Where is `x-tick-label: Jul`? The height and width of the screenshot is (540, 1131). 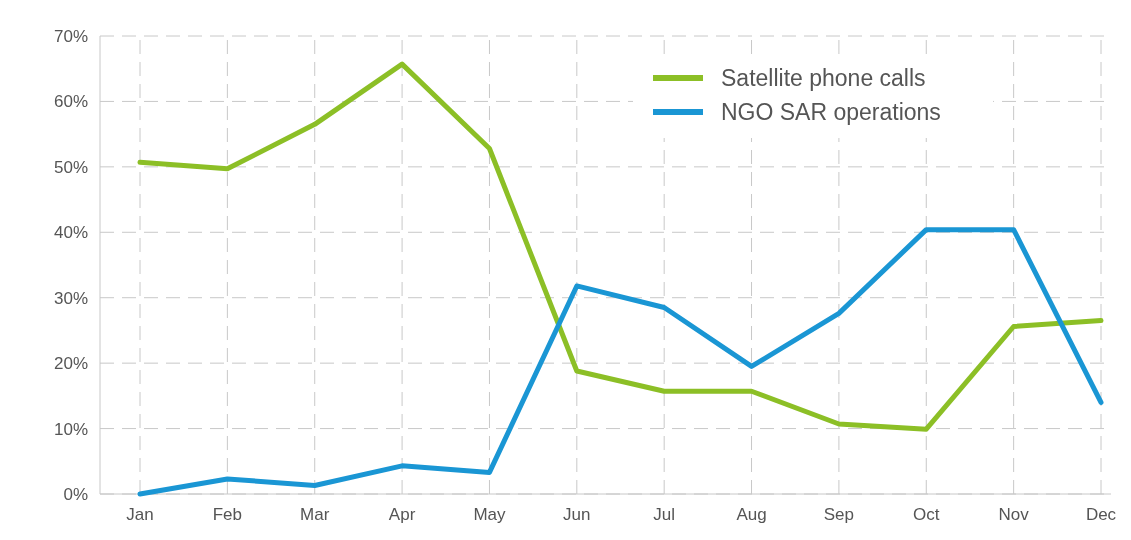
x-tick-label: Jul is located at coordinates (664, 514).